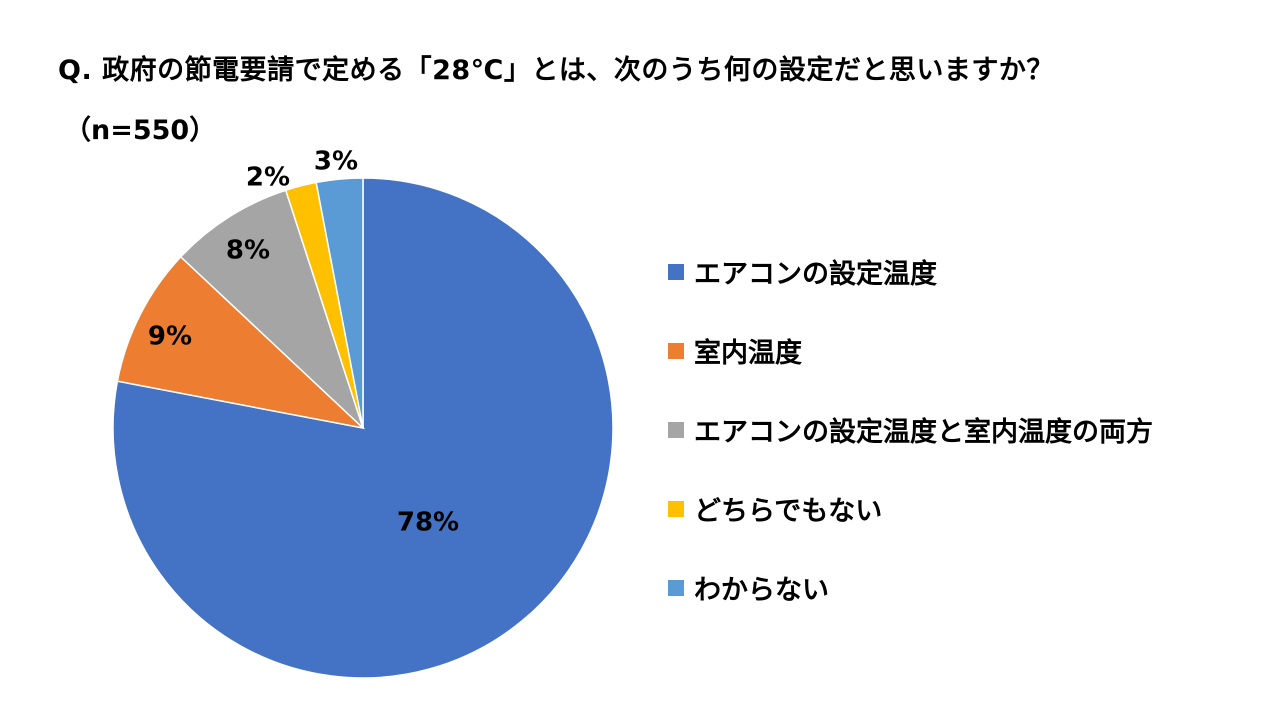 The height and width of the screenshot is (720, 1280). What do you see at coordinates (170, 337) in the screenshot?
I see `data-label: 9%` at bounding box center [170, 337].